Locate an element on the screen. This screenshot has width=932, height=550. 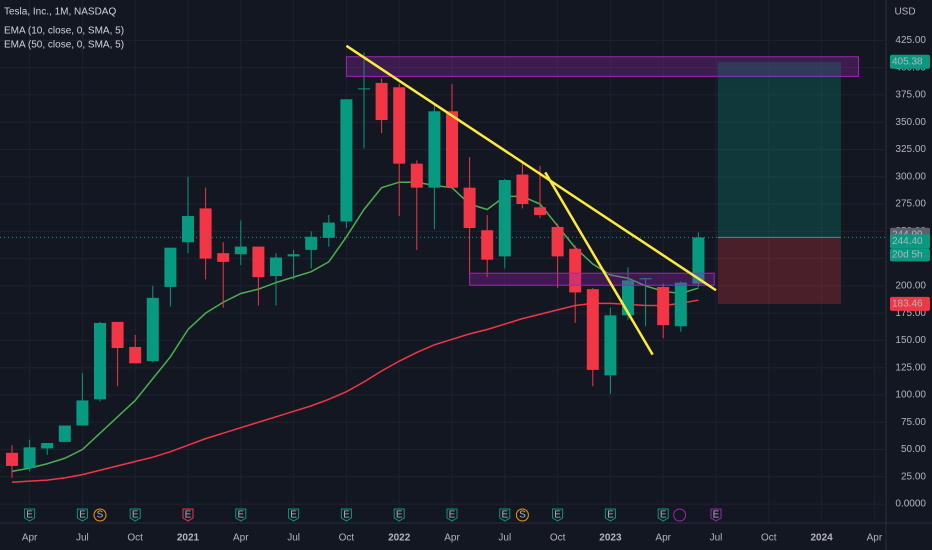
event-label: S is located at coordinates (522, 515).